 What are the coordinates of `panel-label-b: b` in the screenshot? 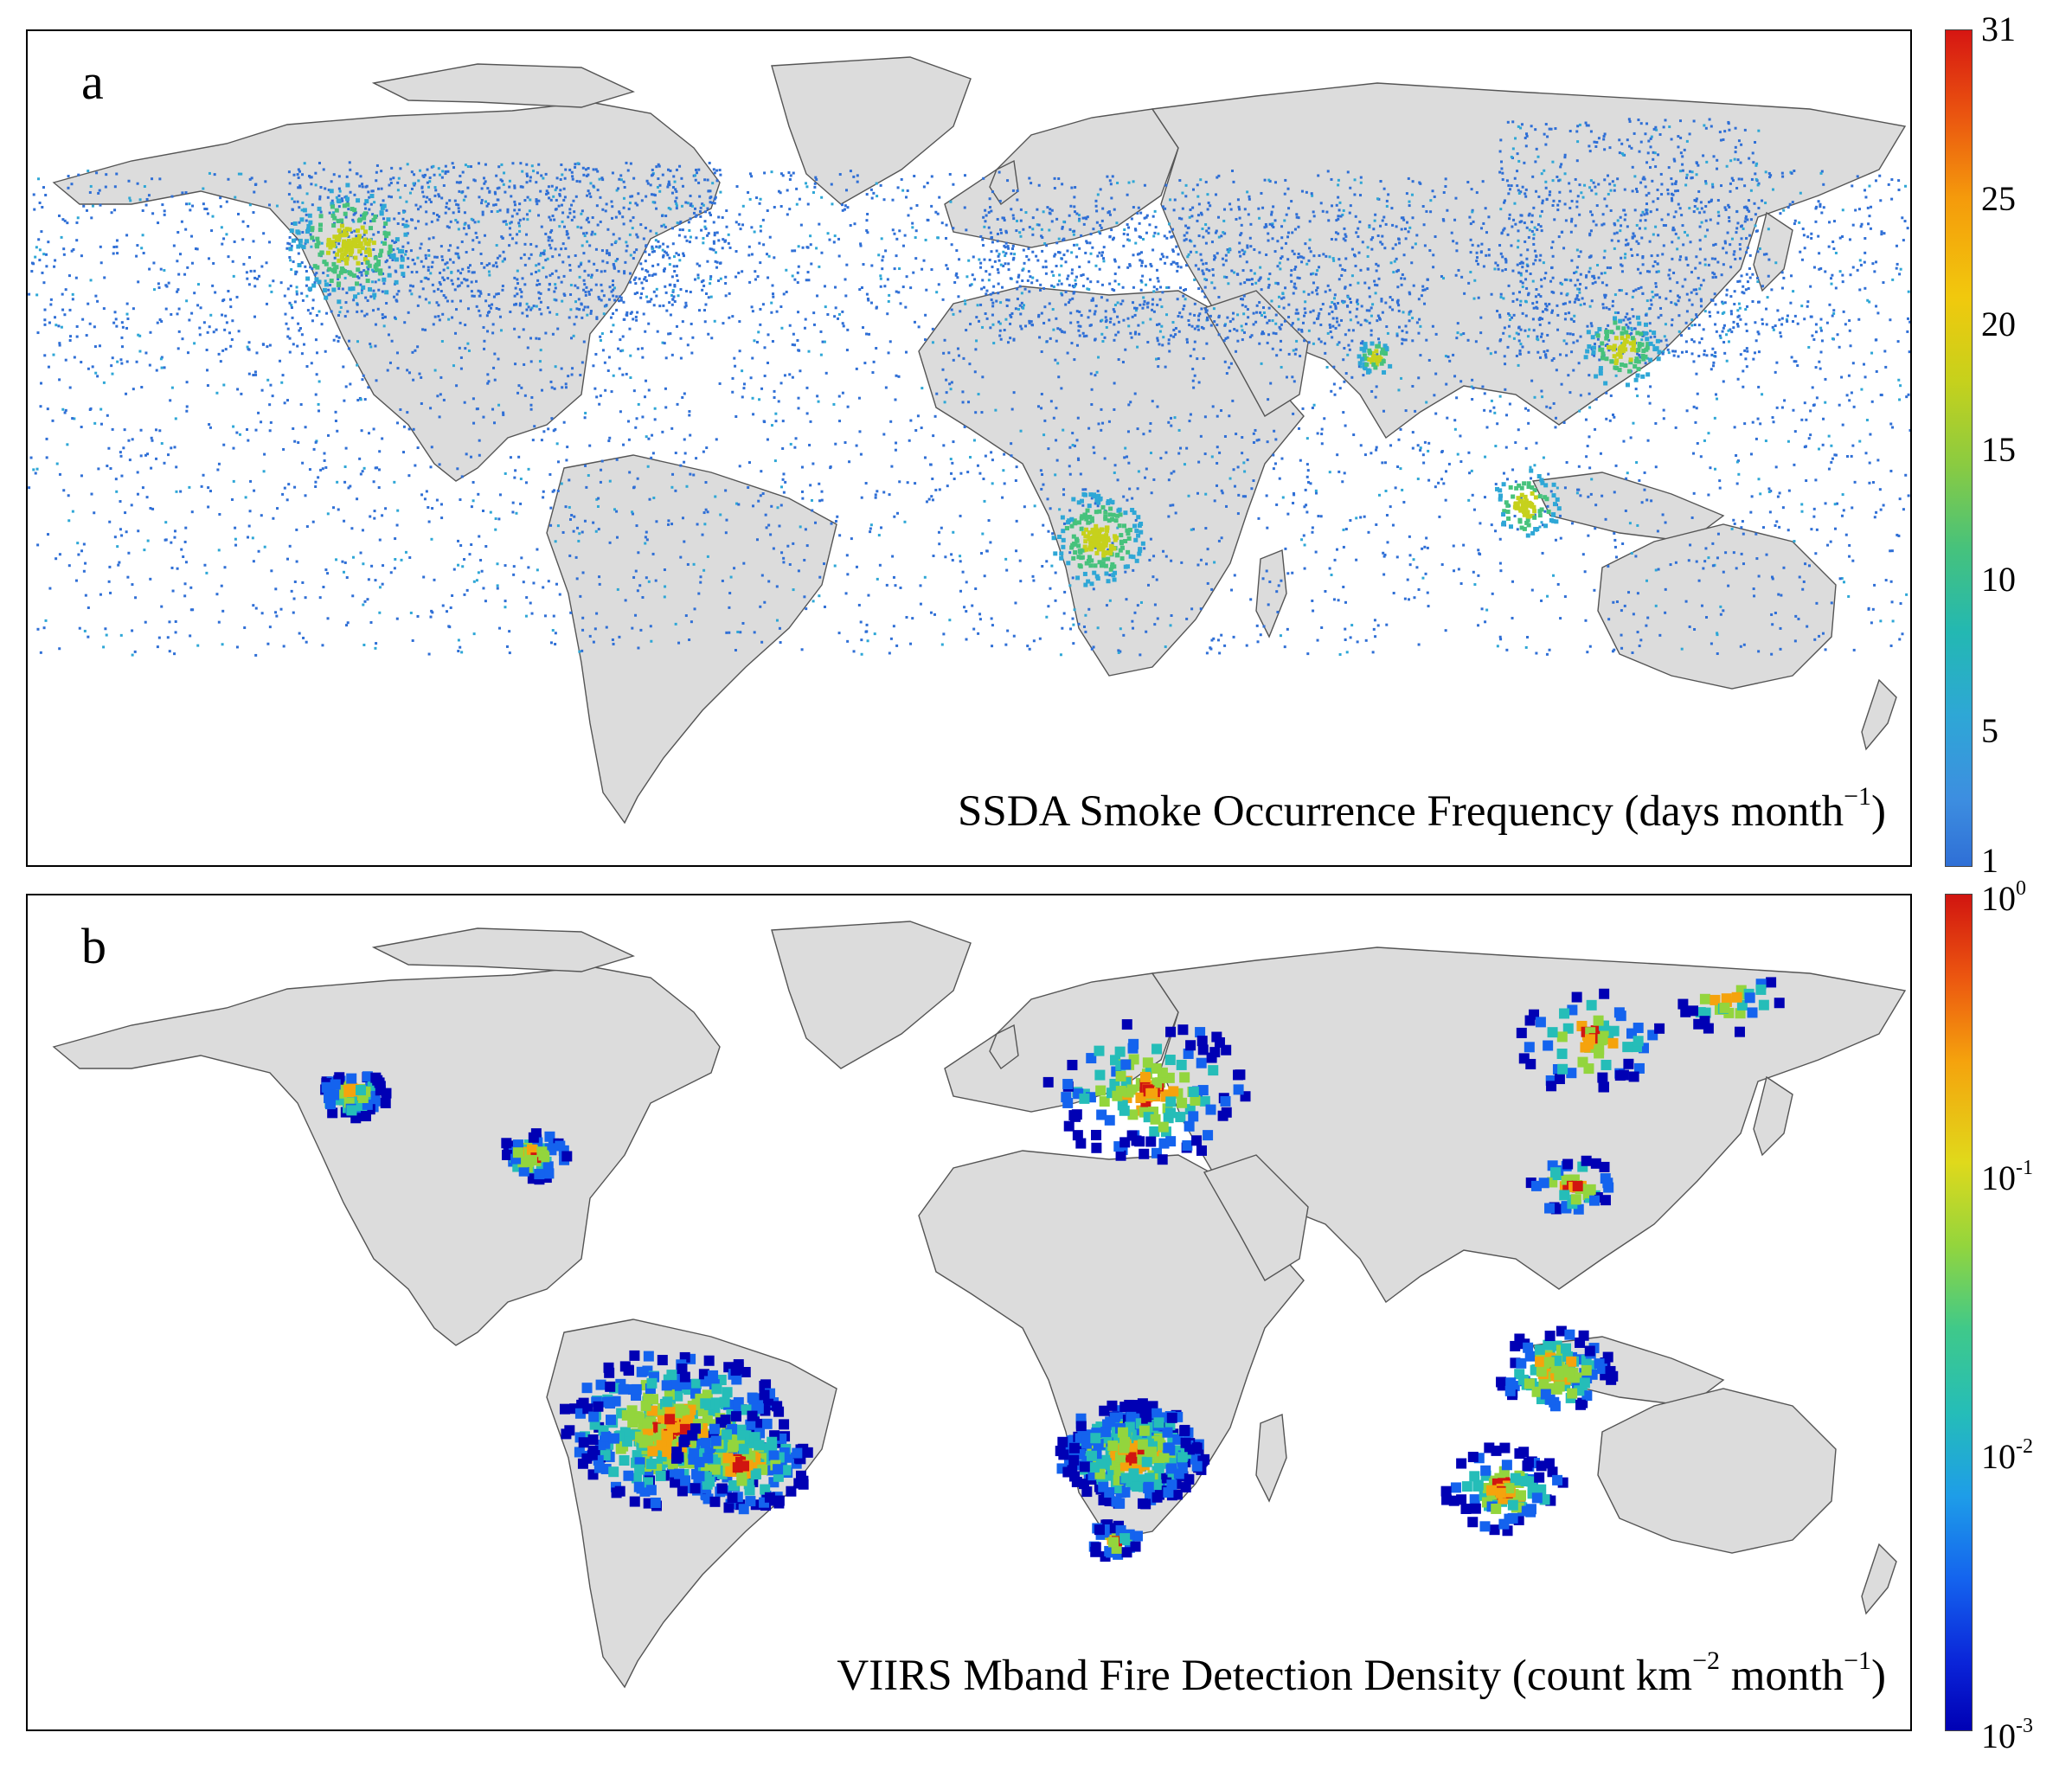 It's located at (93, 946).